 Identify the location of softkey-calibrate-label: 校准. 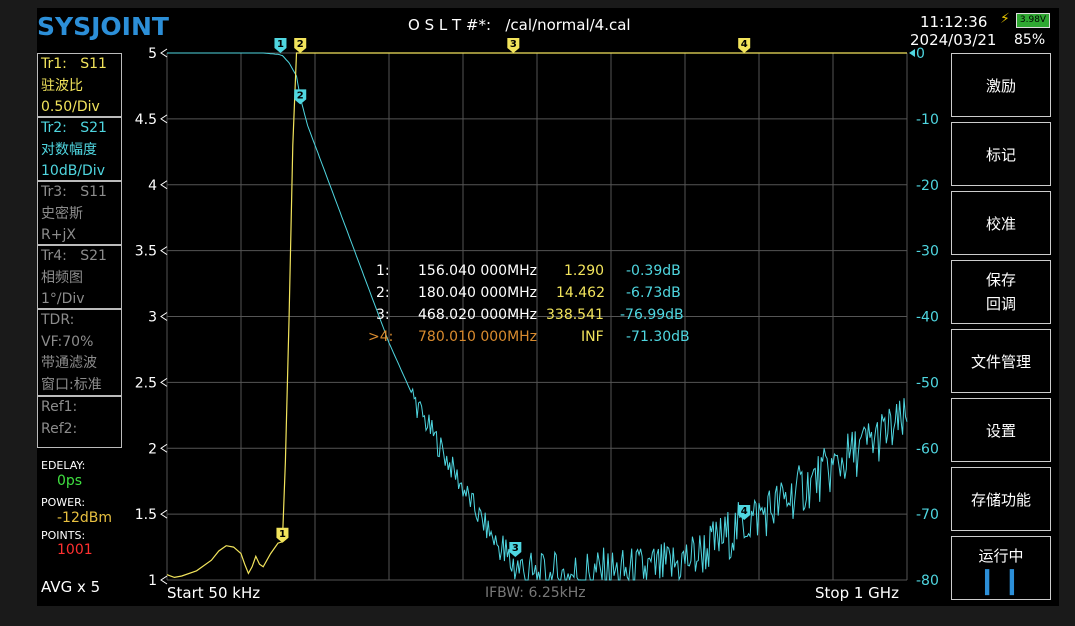
(1000, 223).